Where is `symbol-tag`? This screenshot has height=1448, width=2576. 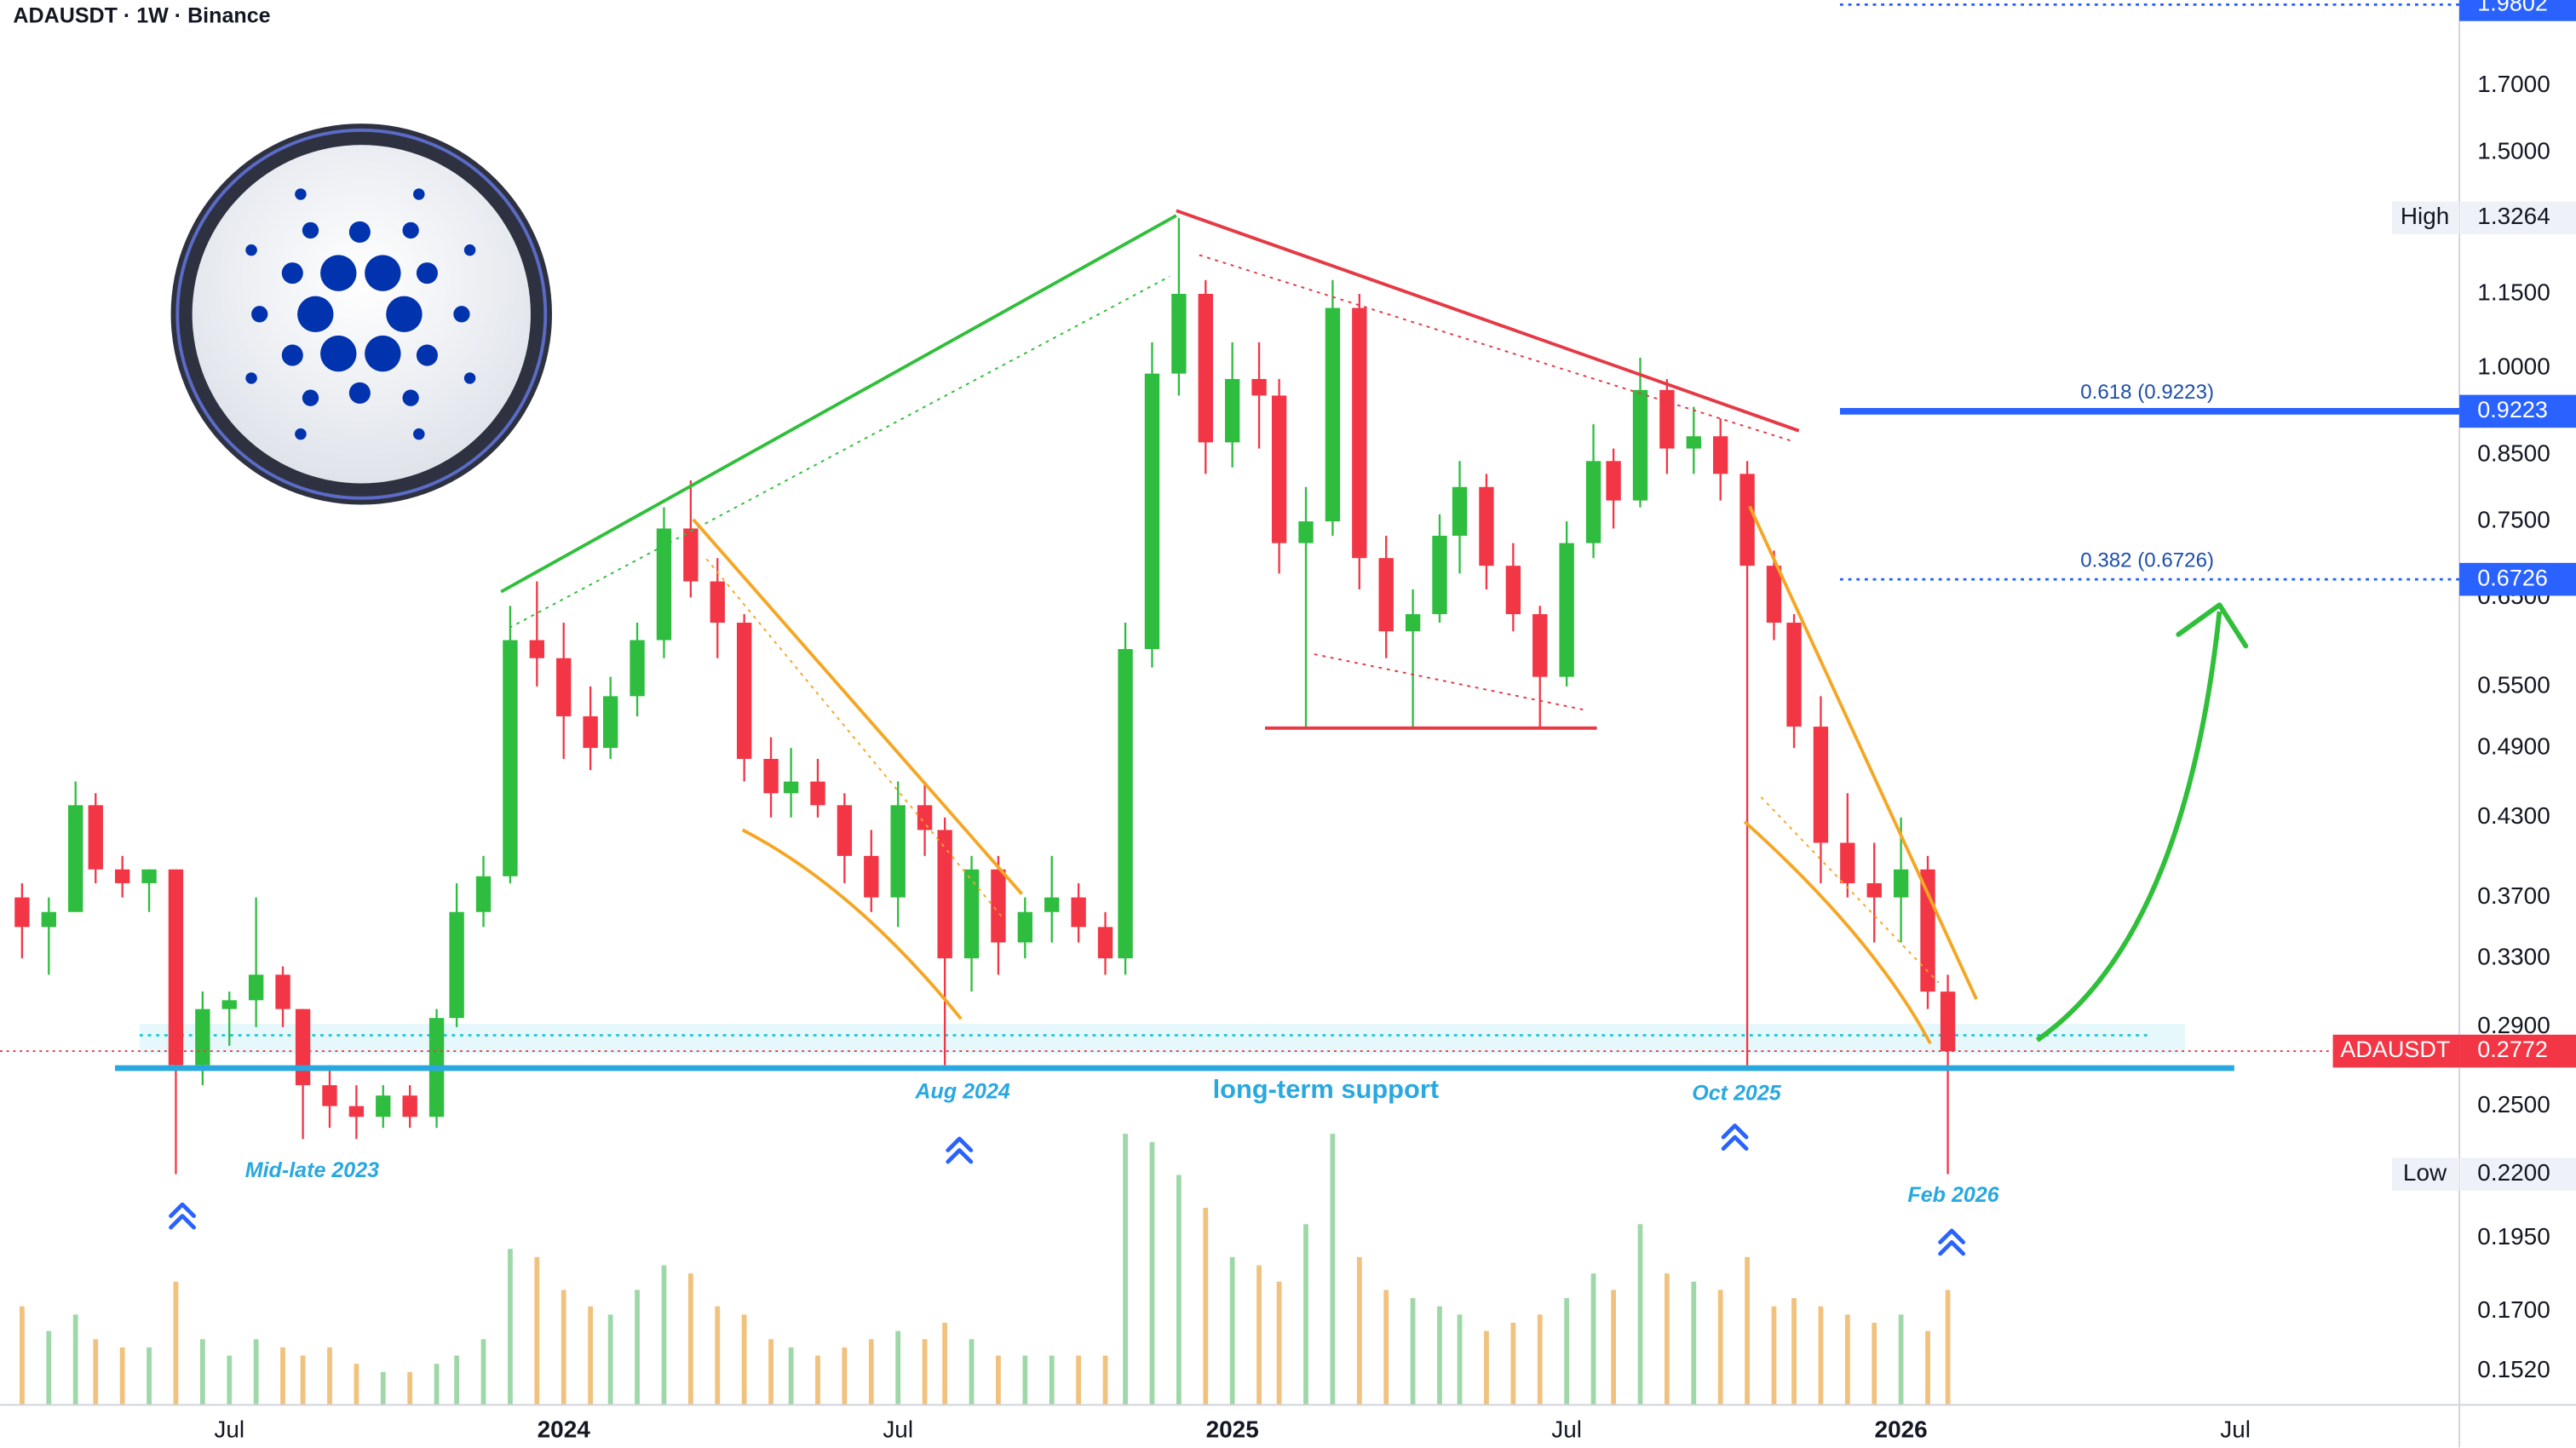
symbol-tag is located at coordinates (2396, 1051).